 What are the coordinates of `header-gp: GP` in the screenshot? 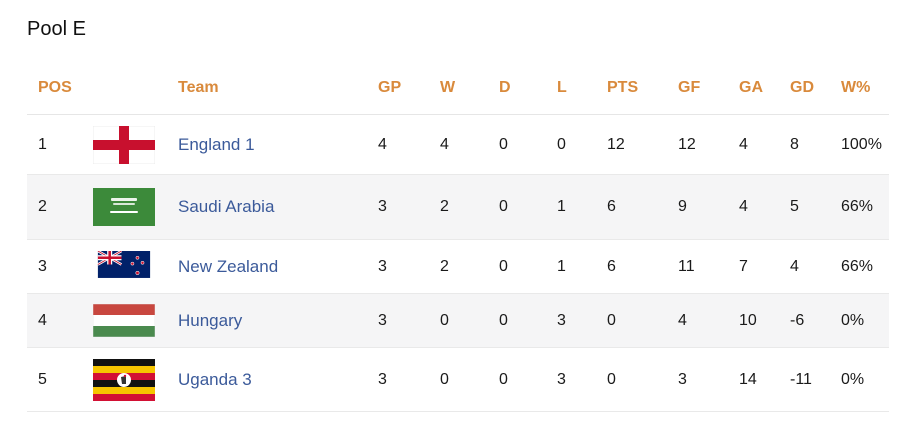 It's located at (409, 88).